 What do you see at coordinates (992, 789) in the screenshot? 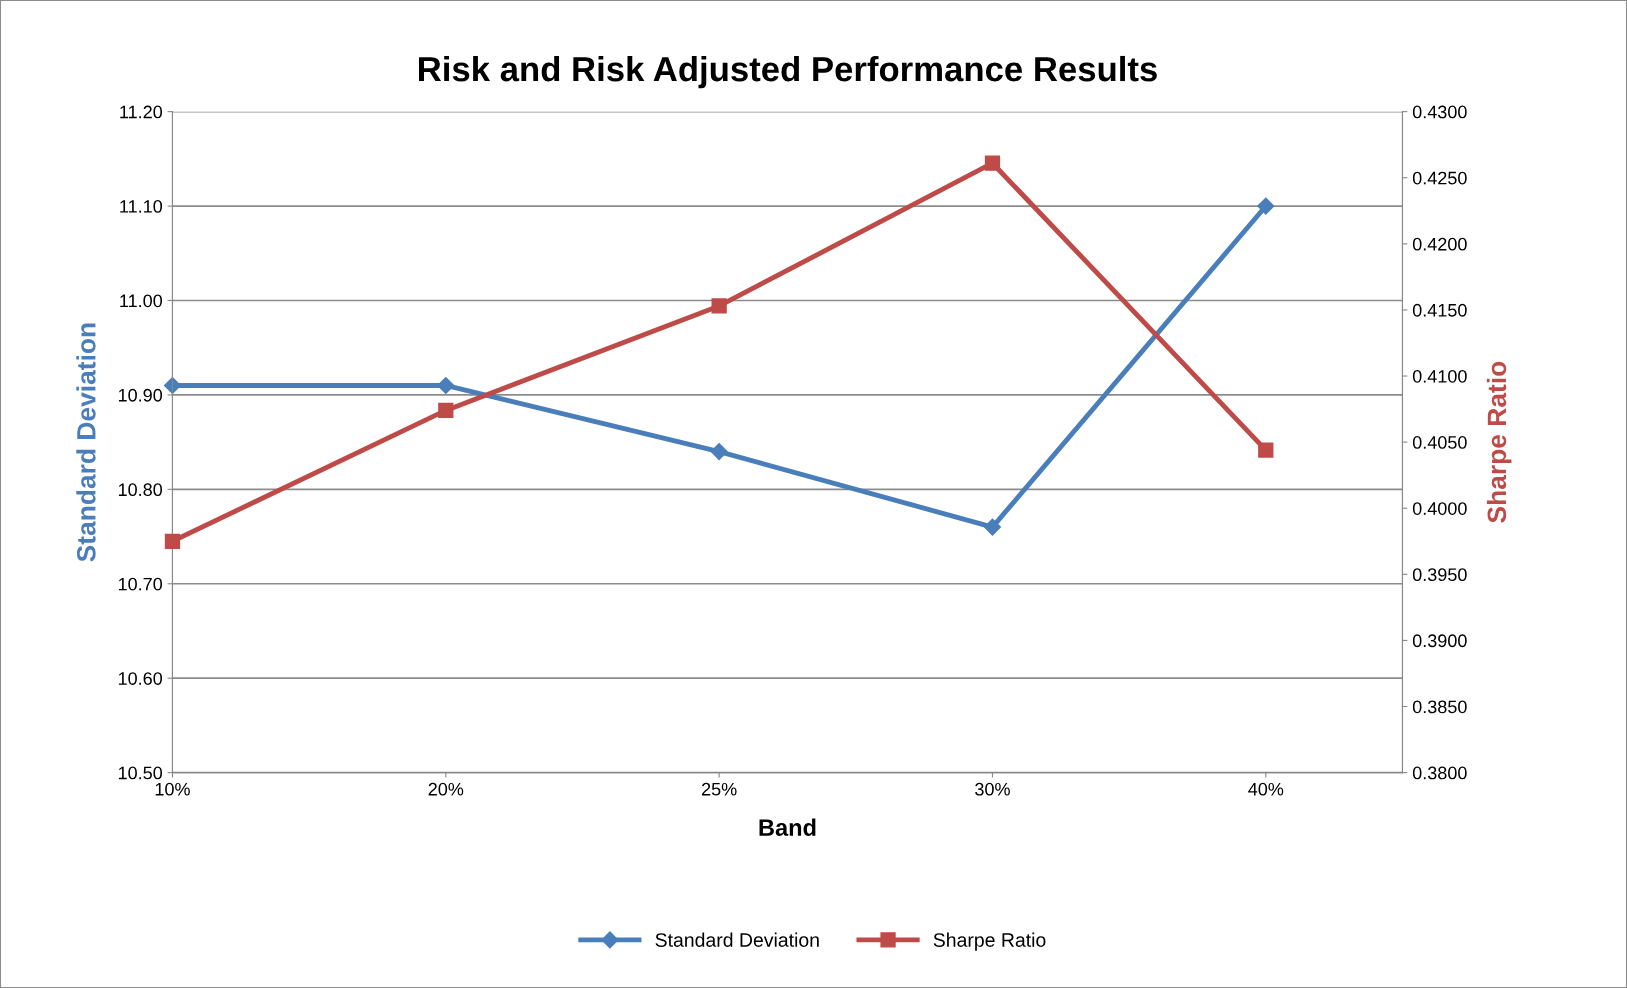
I see `x-tick-label: 30%` at bounding box center [992, 789].